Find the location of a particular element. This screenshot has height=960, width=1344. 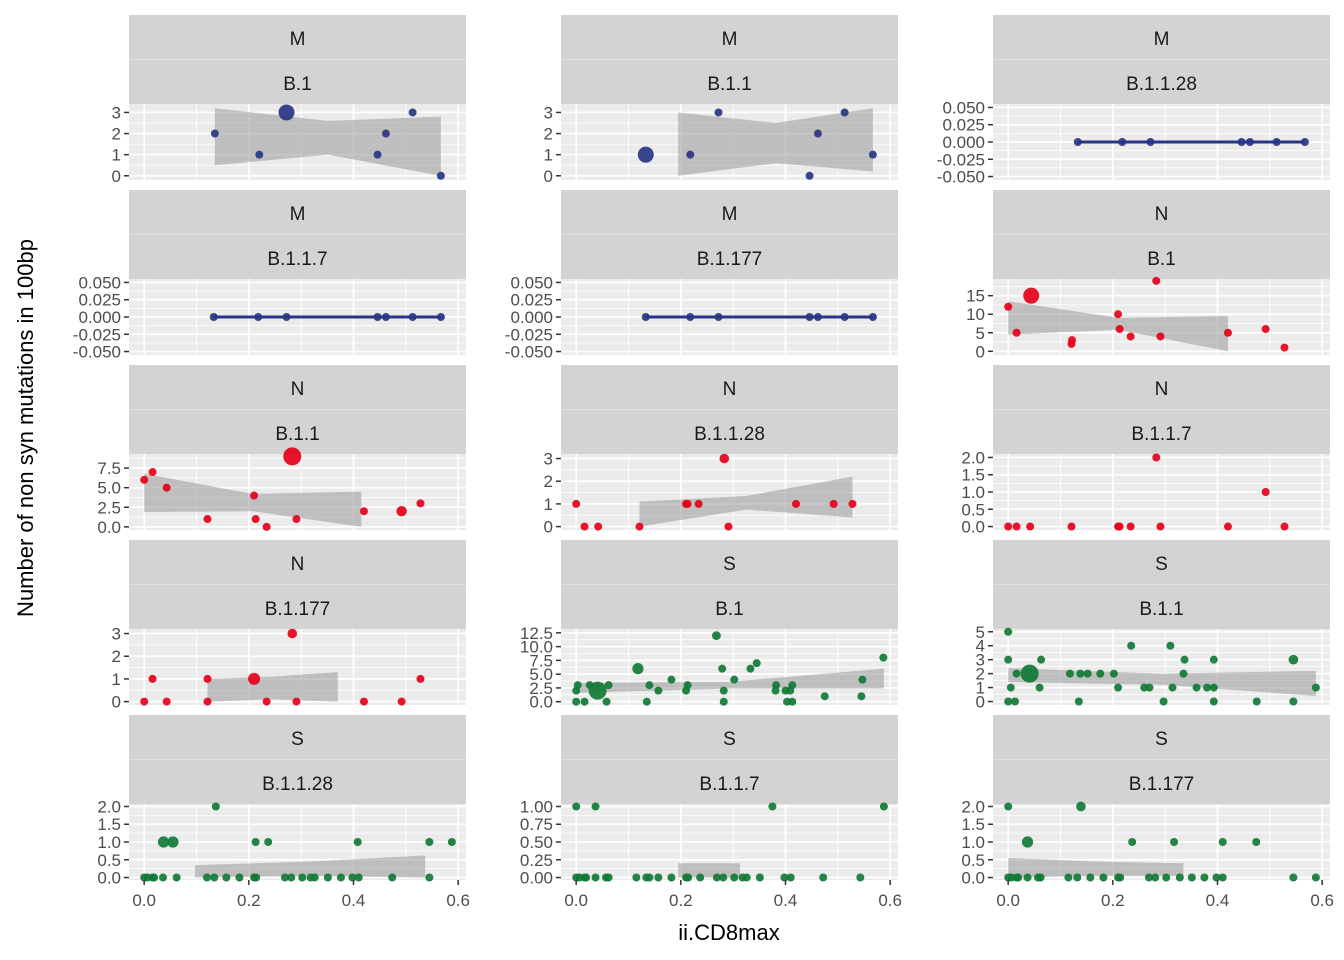

y-tick-label: 10.0 is located at coordinates (536, 647).